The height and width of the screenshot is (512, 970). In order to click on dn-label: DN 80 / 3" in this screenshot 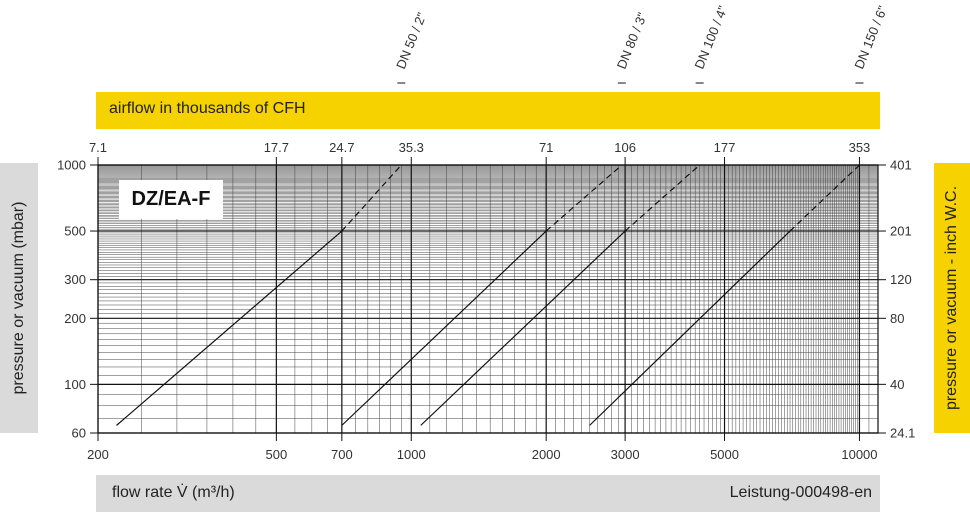, I will do `click(632, 40)`.